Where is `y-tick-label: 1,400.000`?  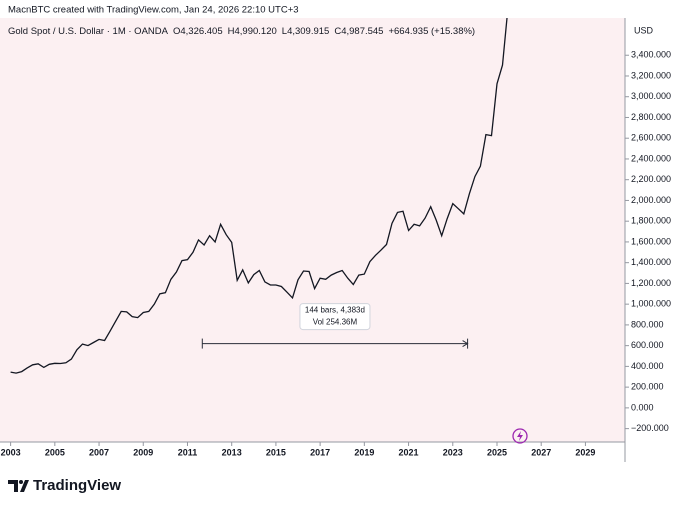 y-tick-label: 1,400.000 is located at coordinates (651, 262).